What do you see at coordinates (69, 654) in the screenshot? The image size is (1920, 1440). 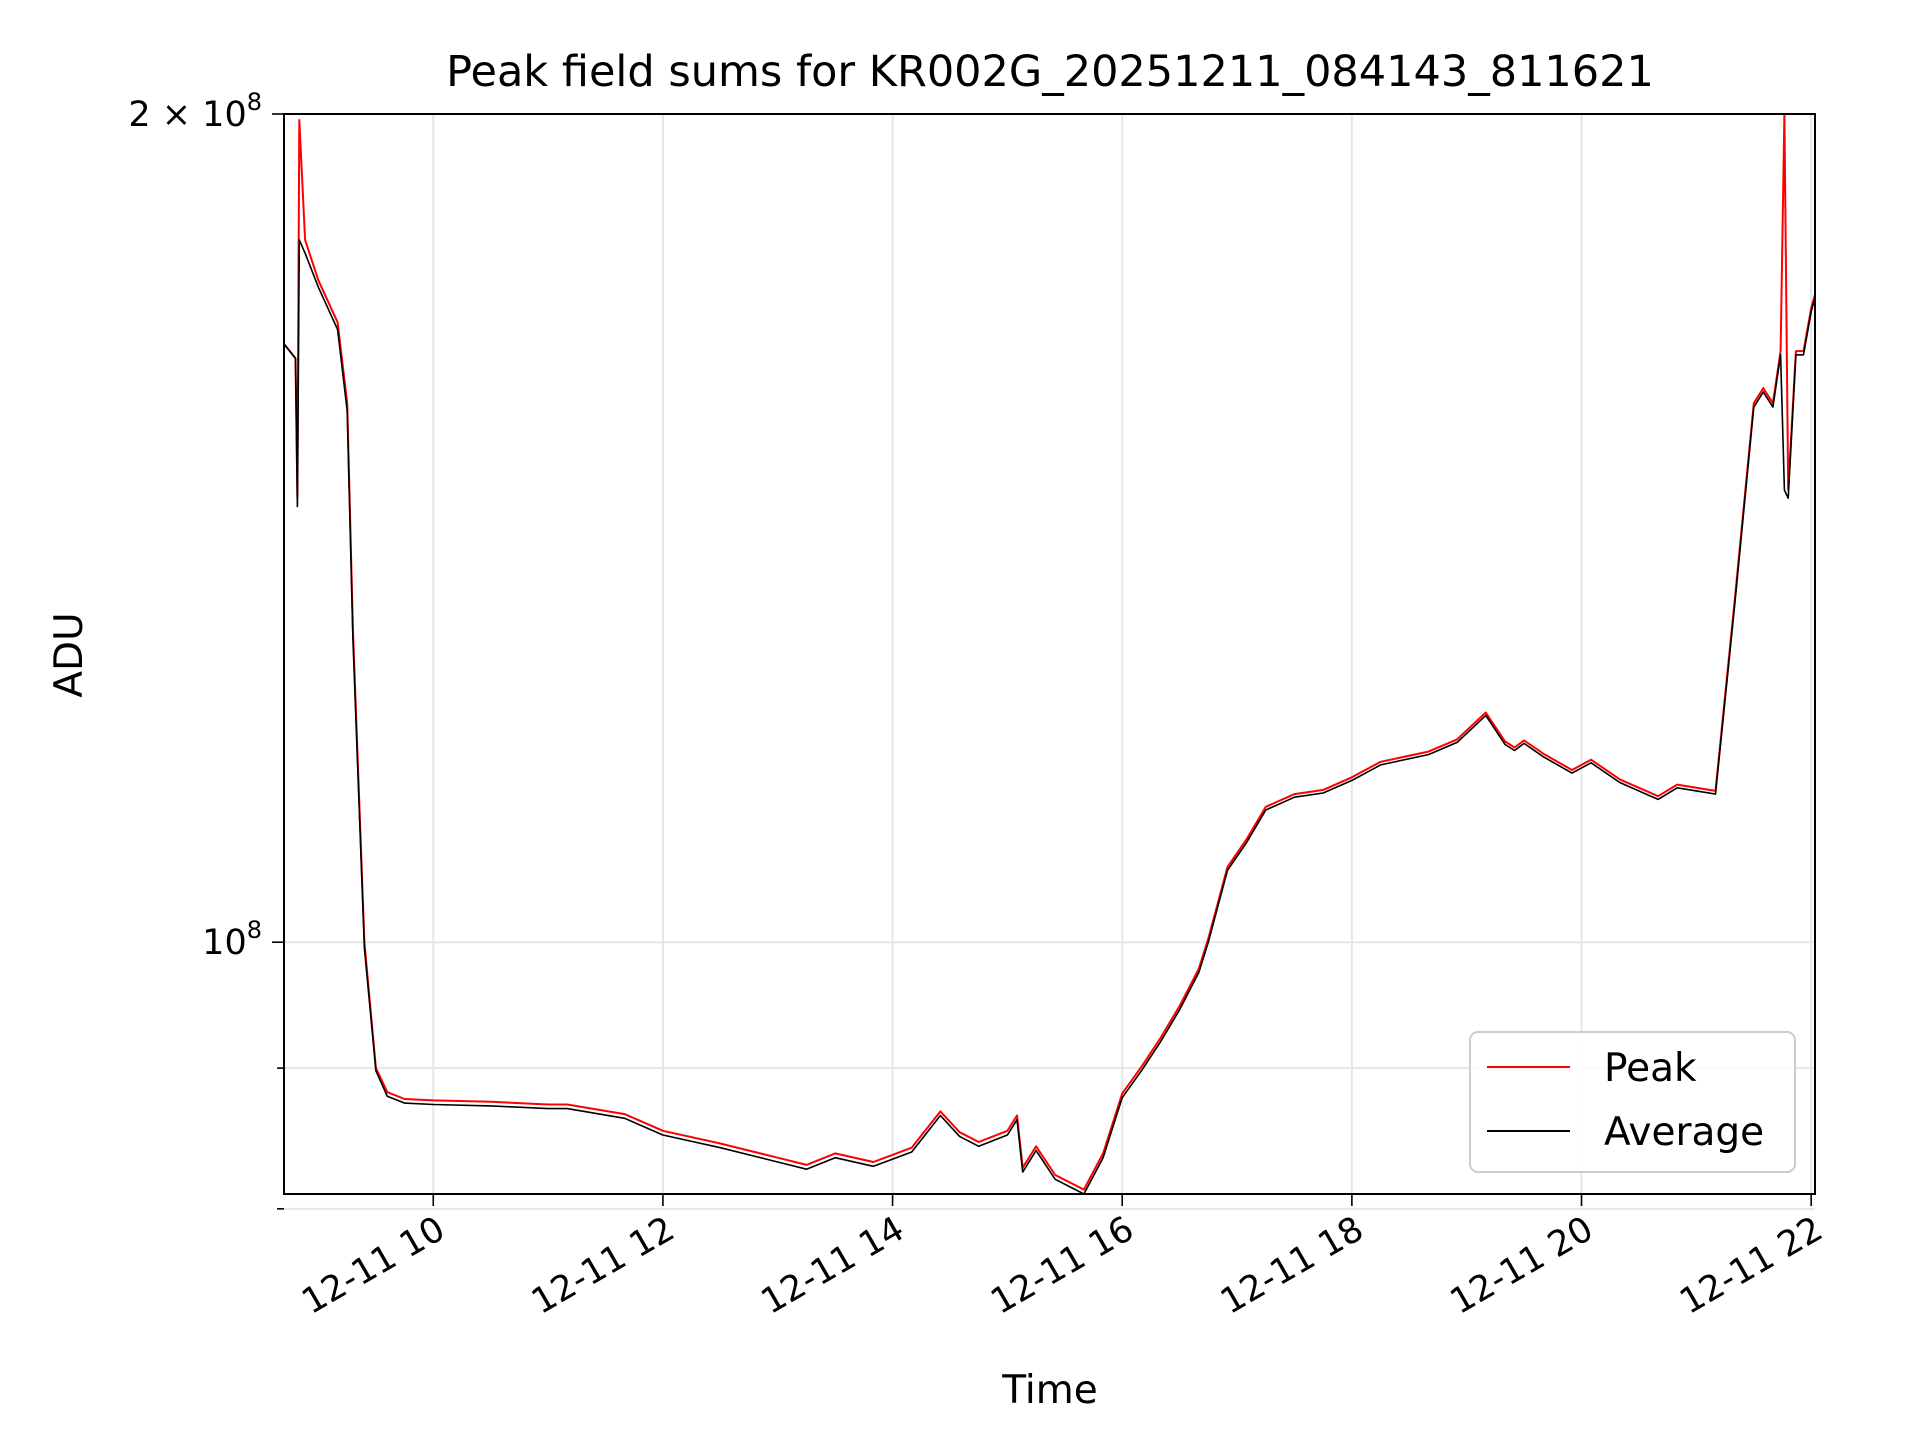 I see `y-axis-label: ADU` at bounding box center [69, 654].